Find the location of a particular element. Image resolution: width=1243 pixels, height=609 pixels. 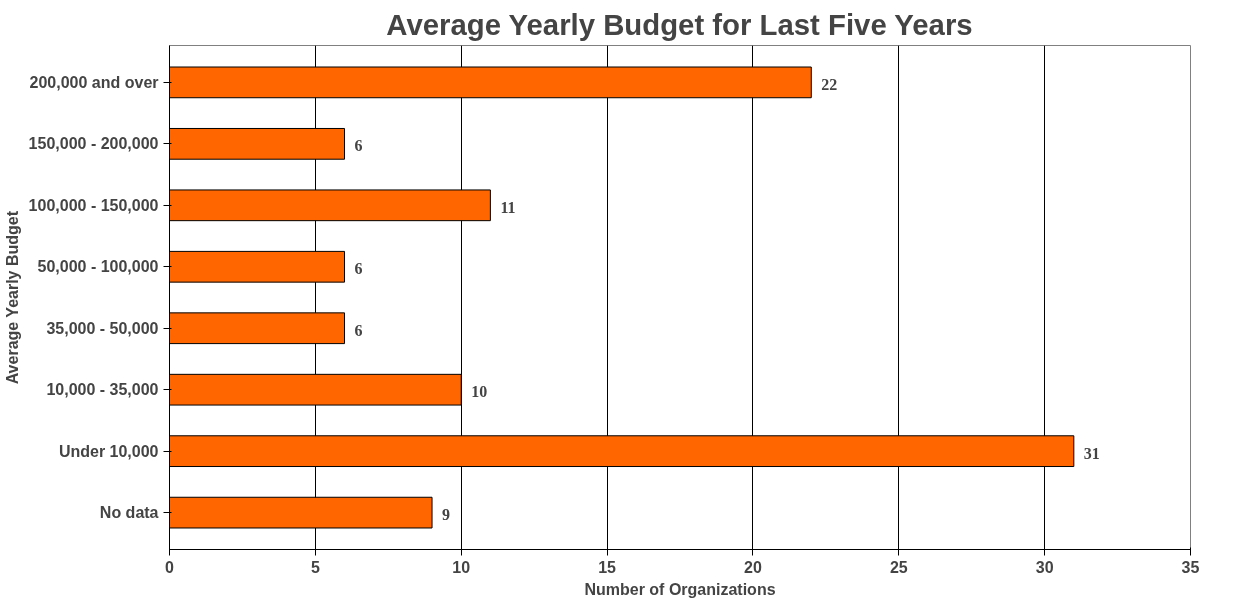

y-tick-label: 100,000 - 150,000 is located at coordinates (93, 205).